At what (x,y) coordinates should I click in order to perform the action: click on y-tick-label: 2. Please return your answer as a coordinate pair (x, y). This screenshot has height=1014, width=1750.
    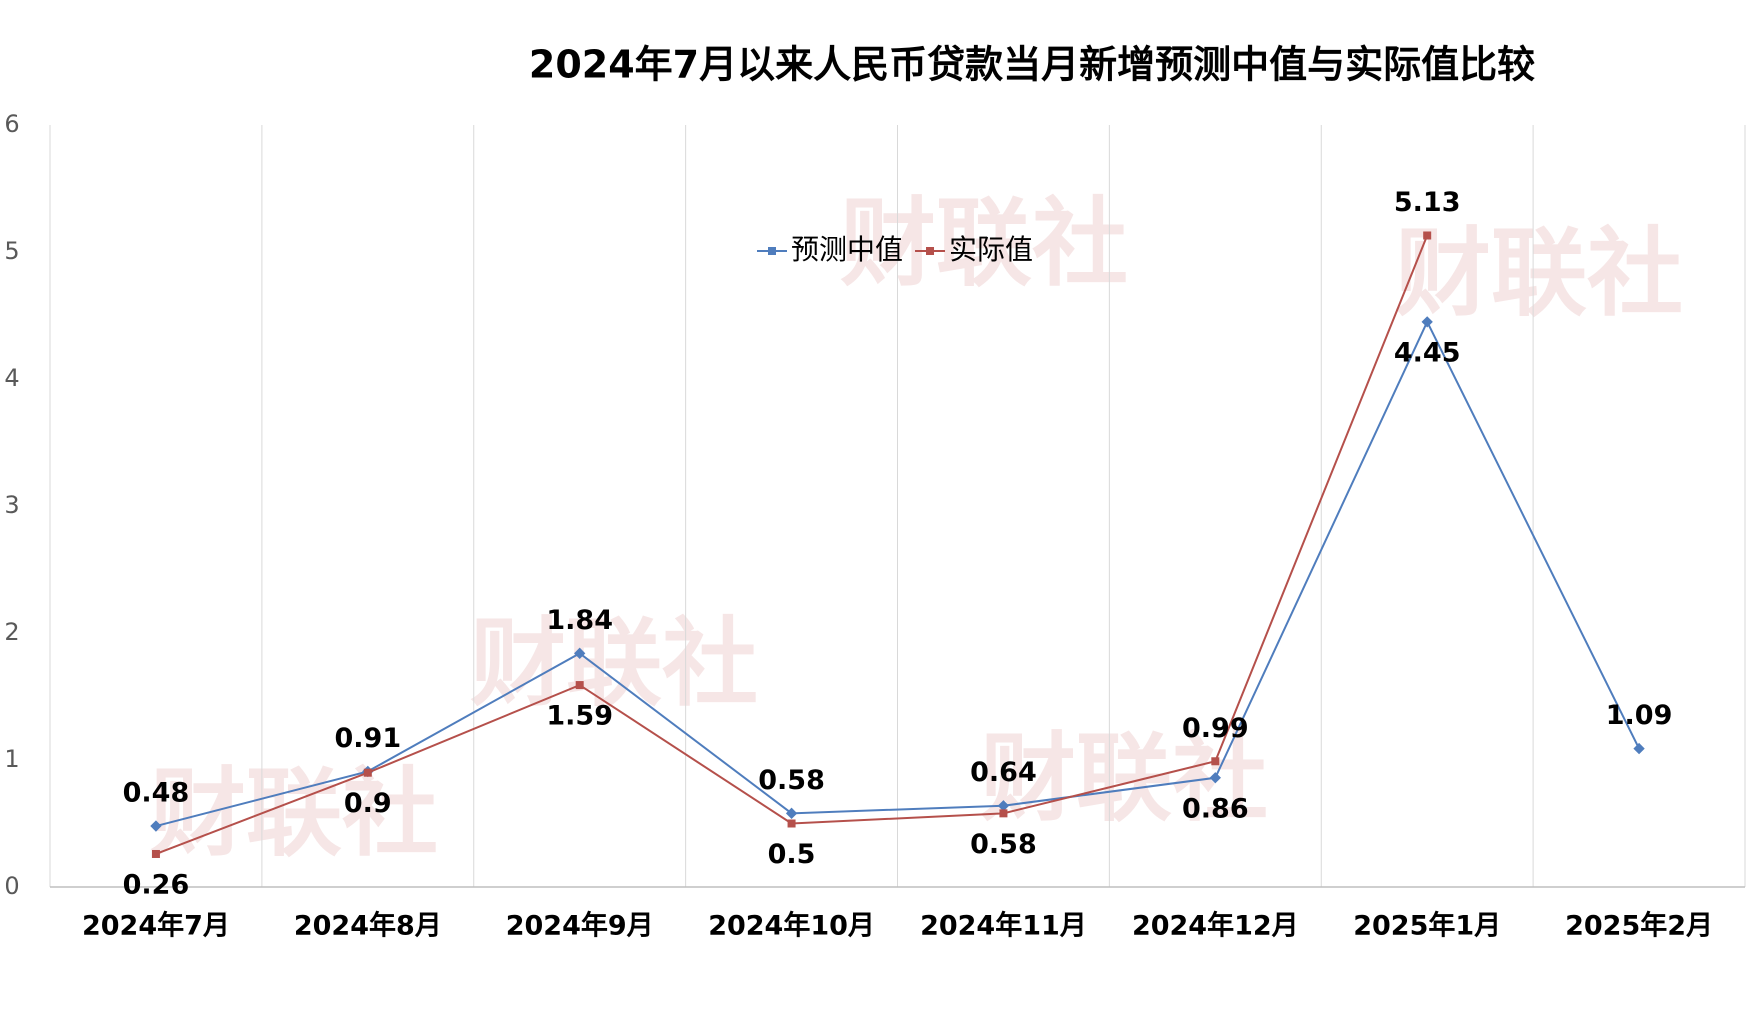
    Looking at the image, I should click on (11, 632).